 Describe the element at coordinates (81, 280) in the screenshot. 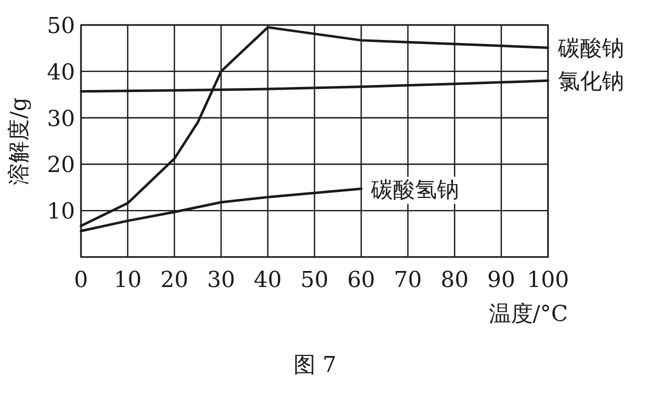

I see `x-tick-label: 0` at that location.